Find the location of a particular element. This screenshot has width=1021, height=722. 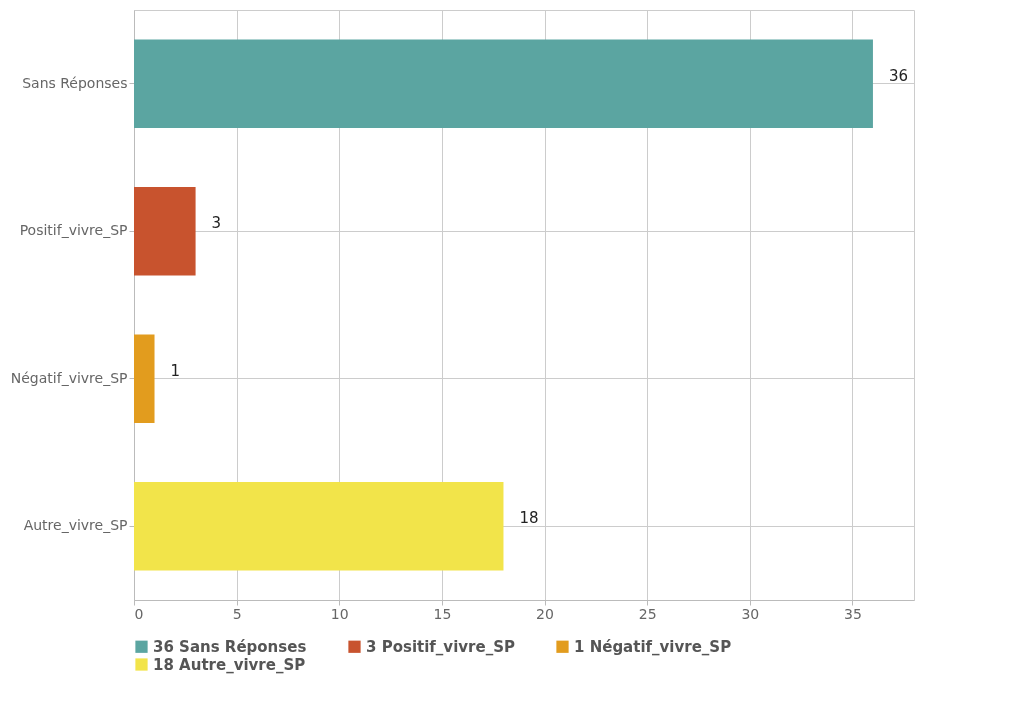

legend-label: 1 Négatif_vivre_SP is located at coordinates (653, 646).